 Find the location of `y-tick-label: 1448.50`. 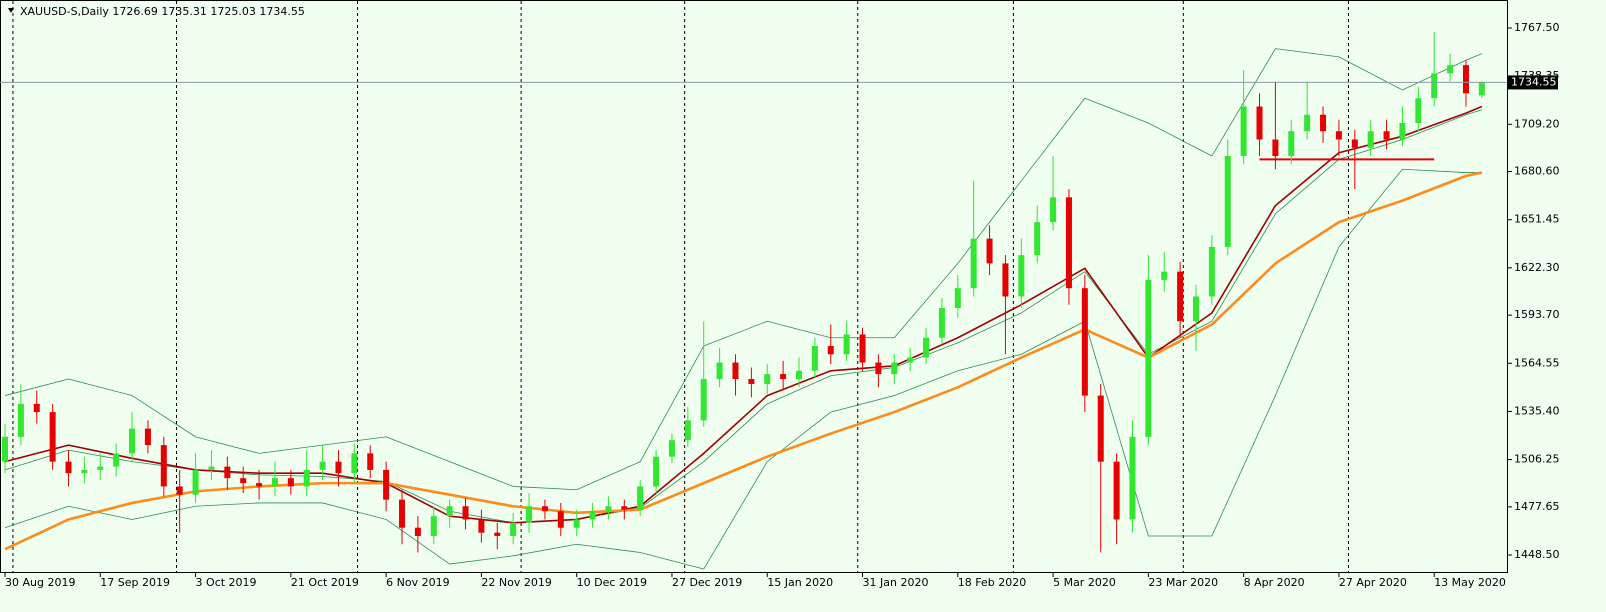

y-tick-label: 1448.50 is located at coordinates (1537, 554).